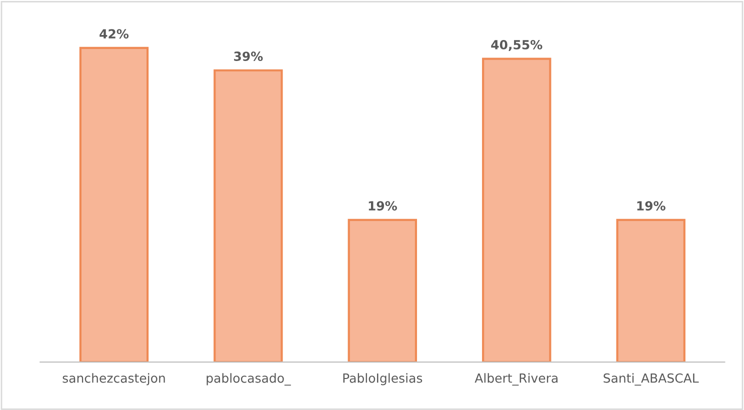 Image resolution: width=744 pixels, height=410 pixels. Describe the element at coordinates (248, 57) in the screenshot. I see `data-label: 39%` at that location.